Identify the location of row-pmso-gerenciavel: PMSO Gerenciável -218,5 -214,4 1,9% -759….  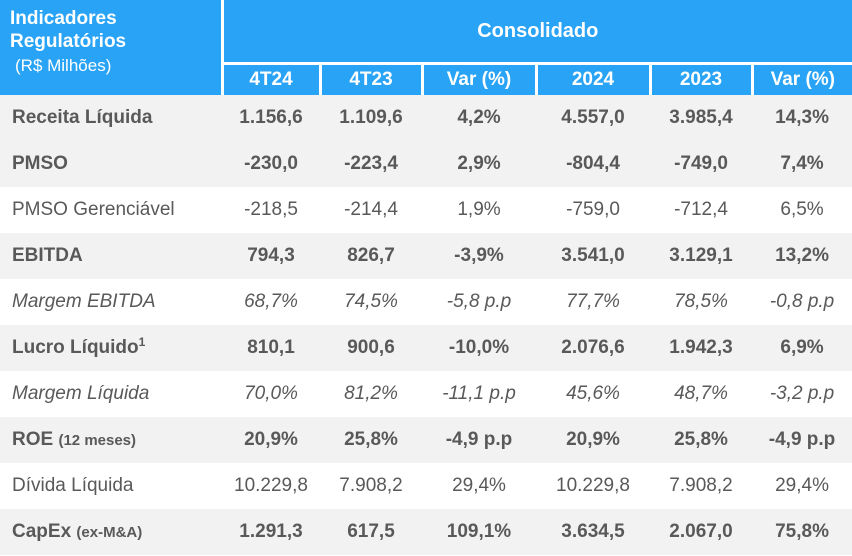
(426, 210).